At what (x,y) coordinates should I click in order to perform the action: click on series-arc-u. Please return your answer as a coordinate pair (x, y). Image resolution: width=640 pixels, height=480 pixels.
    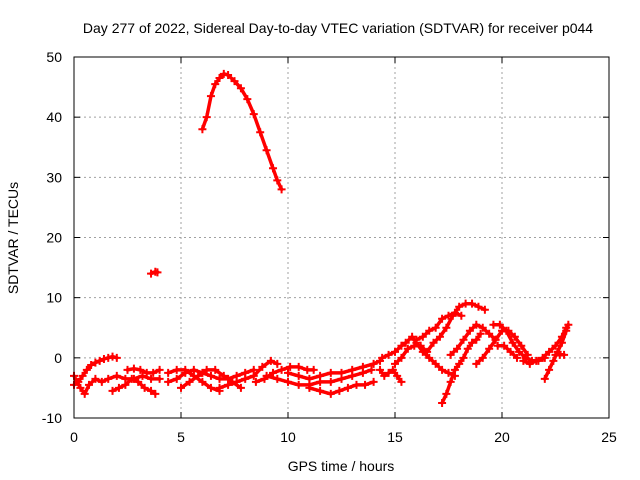
    Looking at the image, I should click on (507, 351).